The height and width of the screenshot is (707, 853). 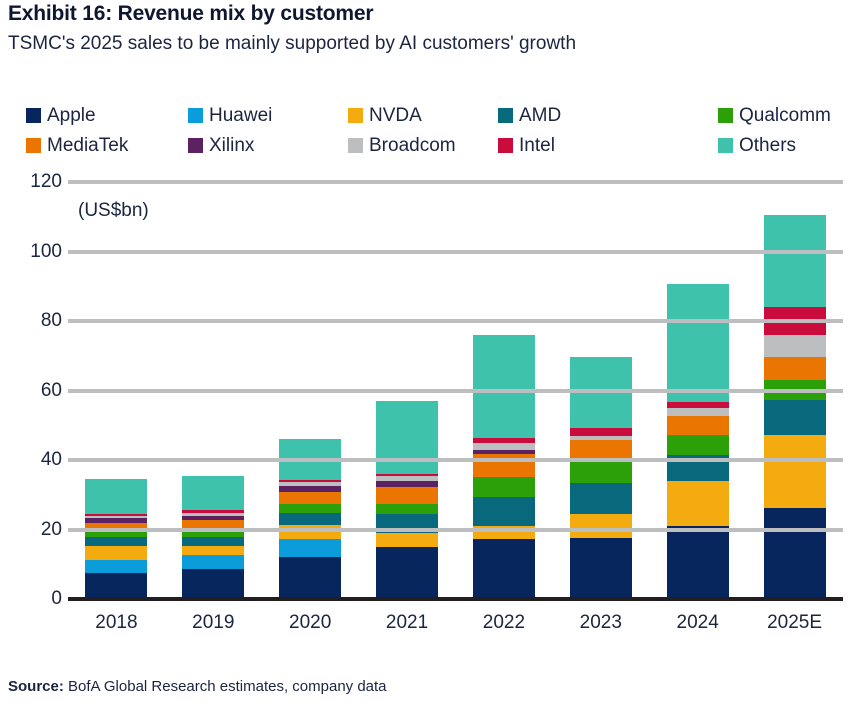 What do you see at coordinates (426, 668) in the screenshot?
I see `source-divider` at bounding box center [426, 668].